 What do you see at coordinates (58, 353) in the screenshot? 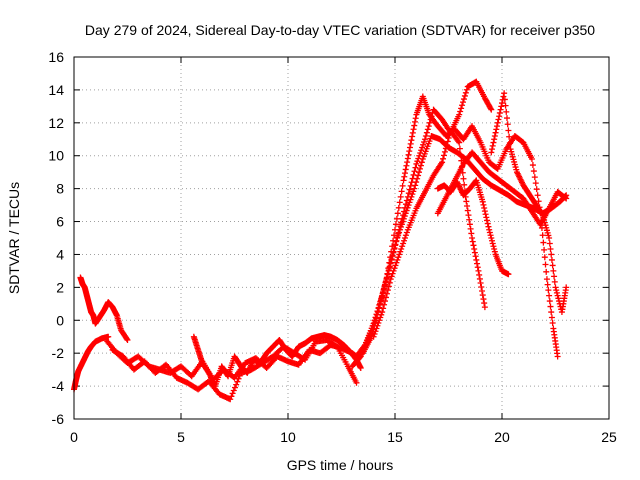
I see `y-tick-label: -2` at bounding box center [58, 353].